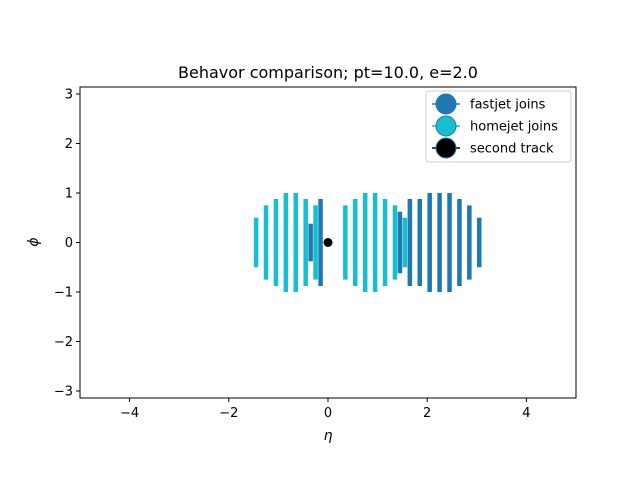 The image size is (640, 480). Describe the element at coordinates (63, 391) in the screenshot. I see `y-tick-label: −3` at that location.